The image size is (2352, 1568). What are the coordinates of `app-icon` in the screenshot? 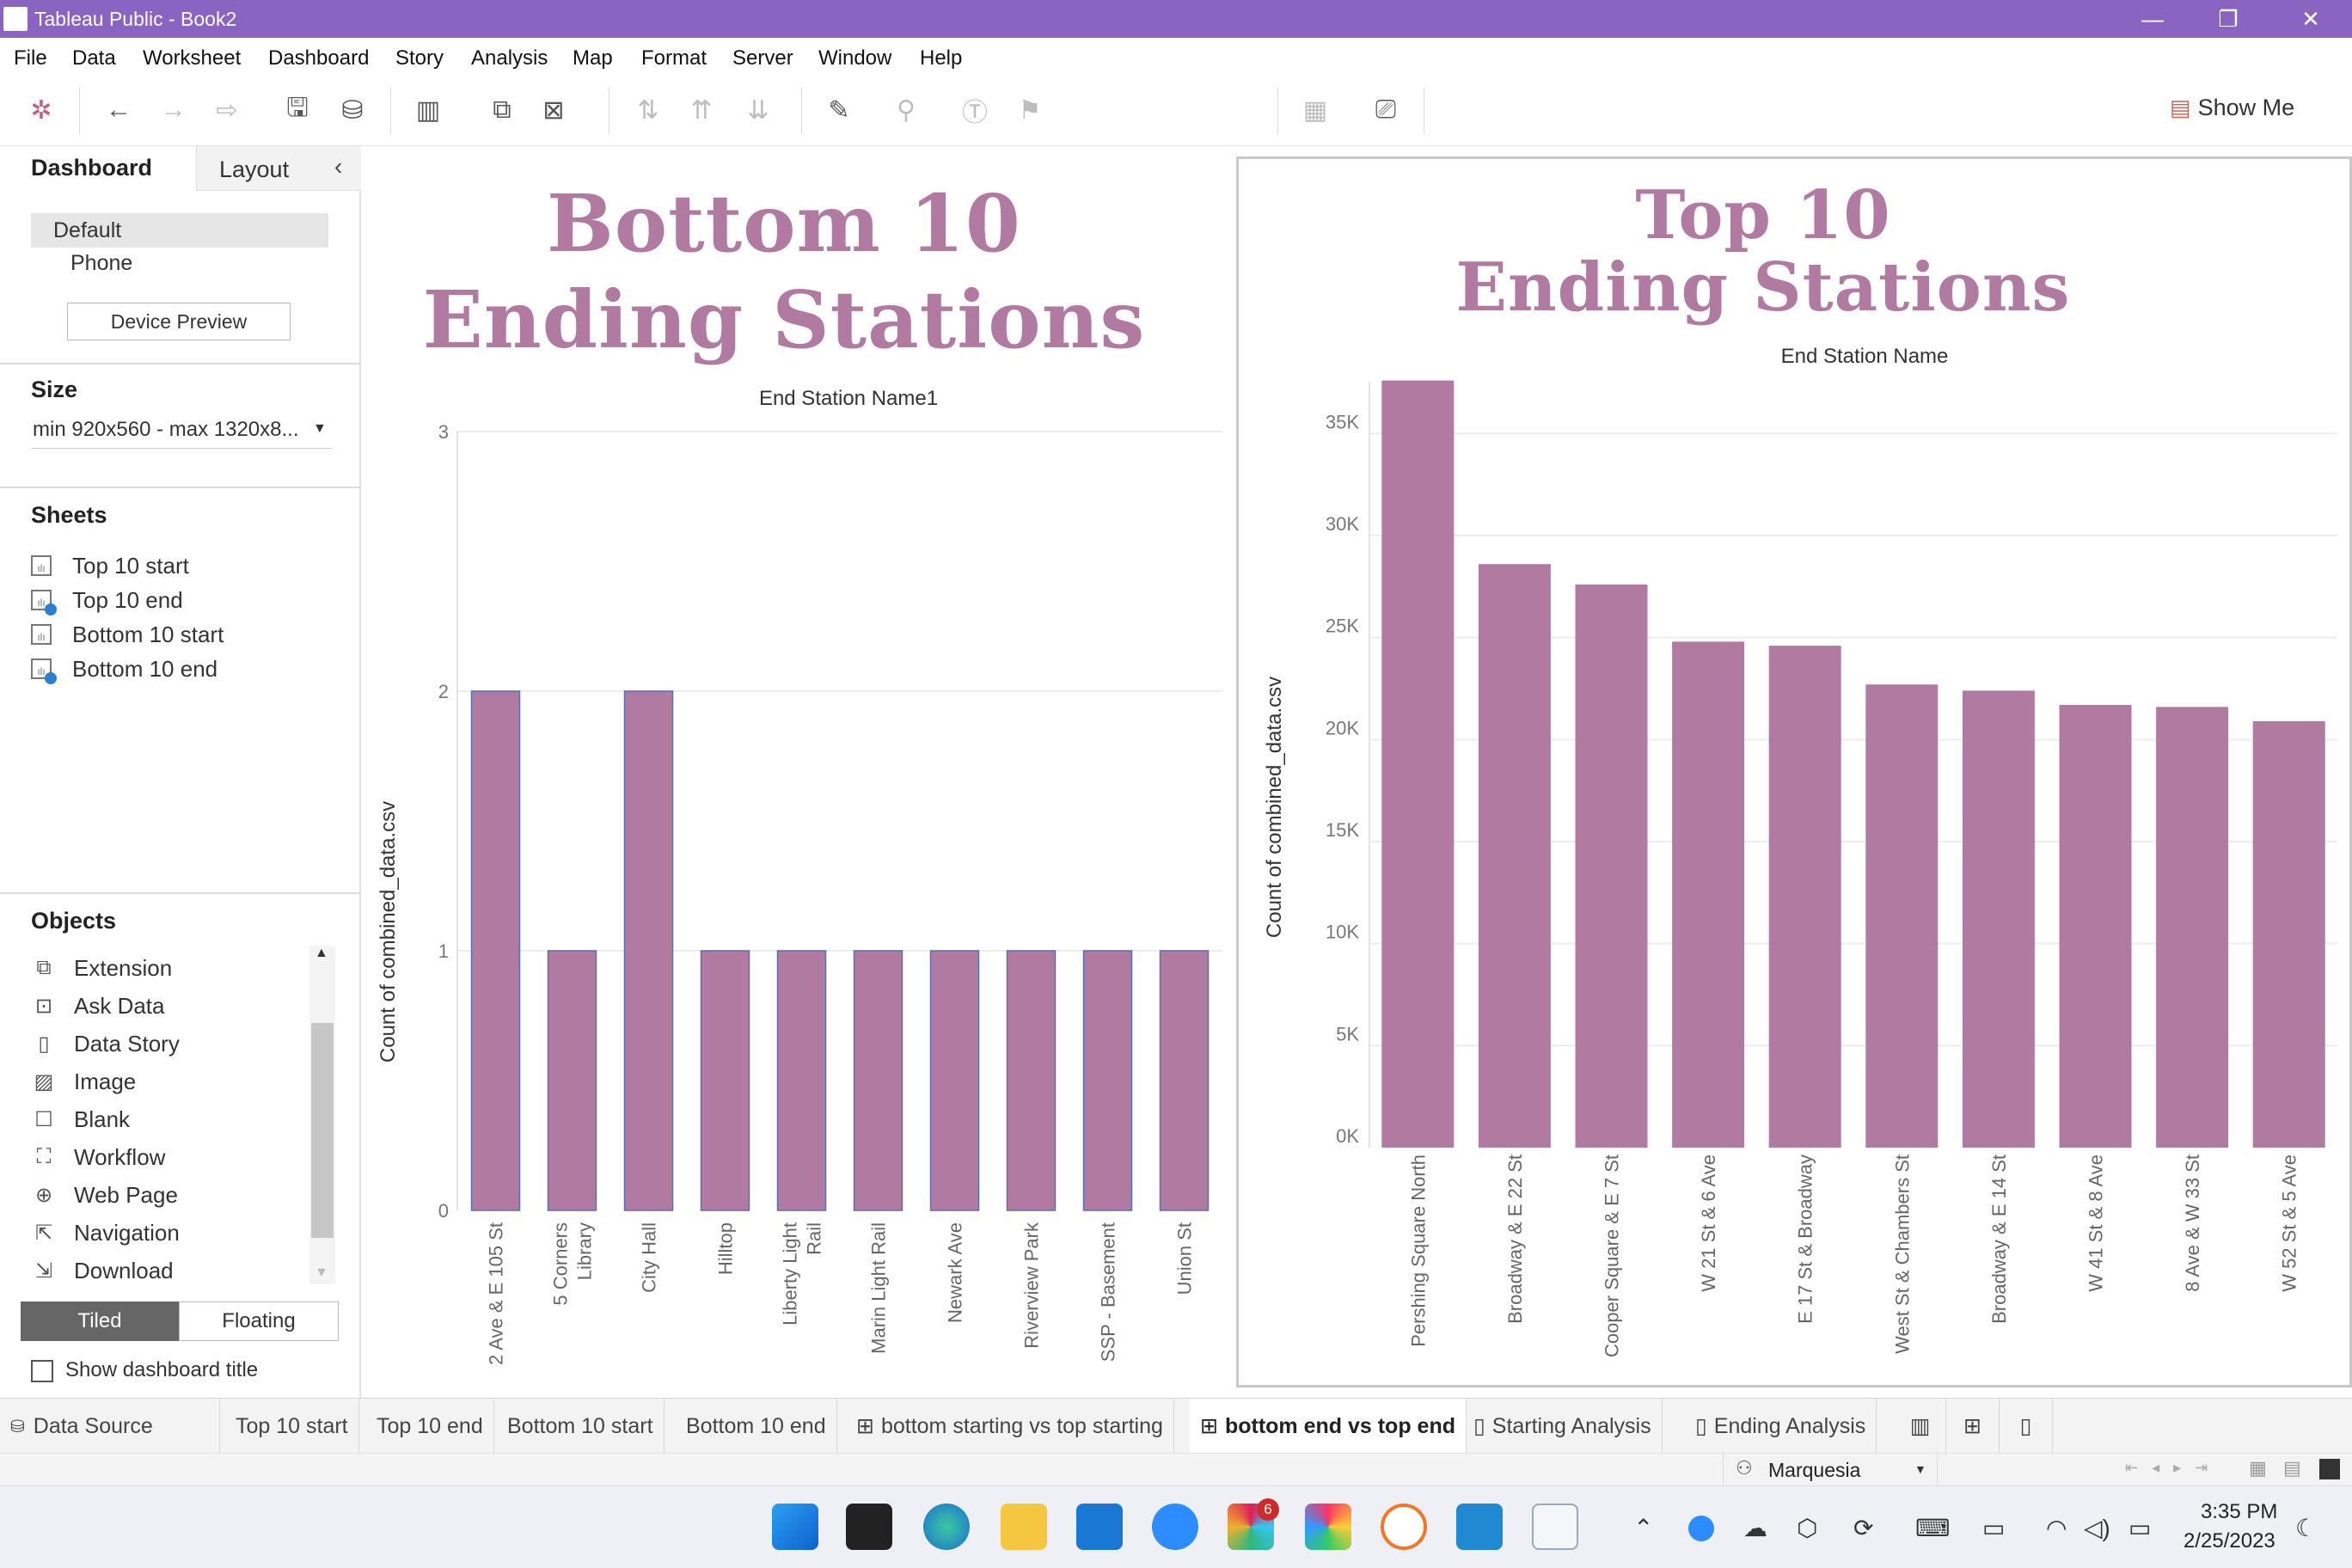 It's located at (1328, 1527).